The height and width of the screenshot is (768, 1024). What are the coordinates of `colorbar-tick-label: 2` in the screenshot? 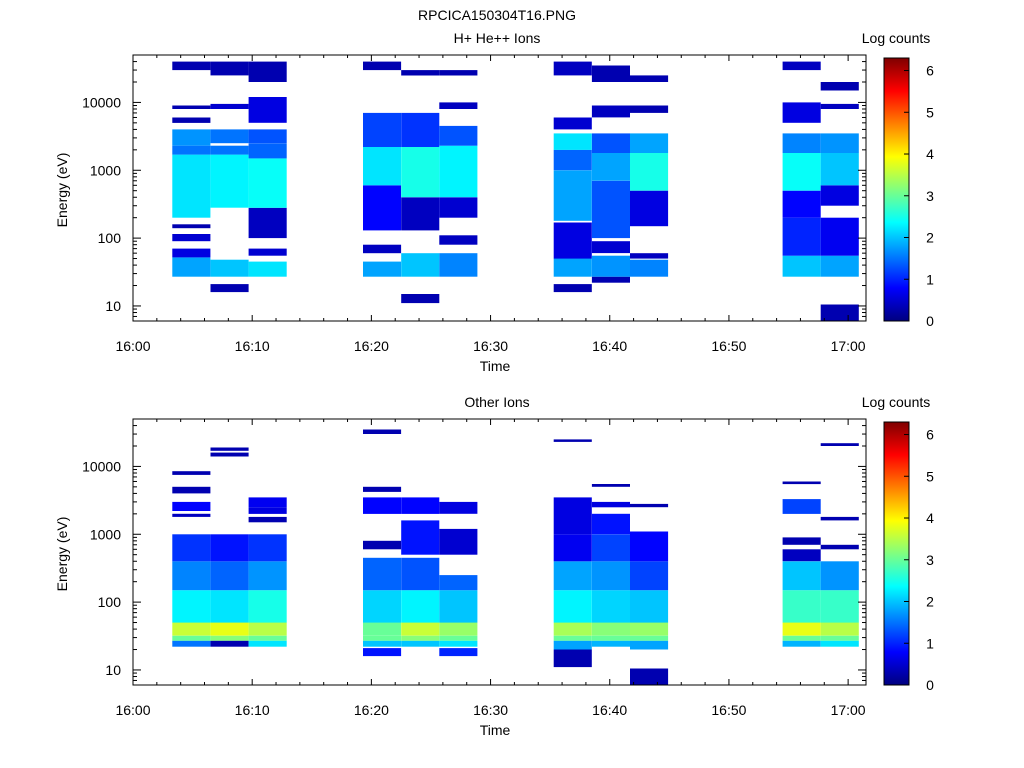 It's located at (930, 238).